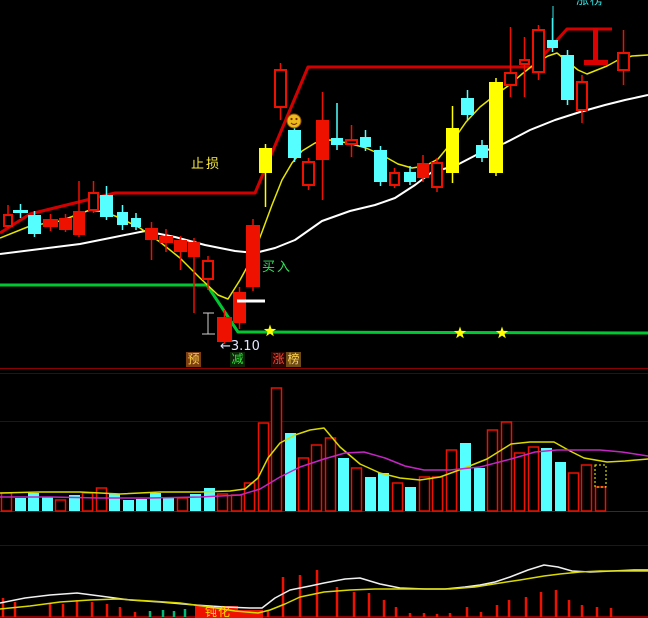 Image resolution: width=648 pixels, height=618 pixels. Describe the element at coordinates (277, 267) in the screenshot. I see `buy-signal-label: 买入` at that location.